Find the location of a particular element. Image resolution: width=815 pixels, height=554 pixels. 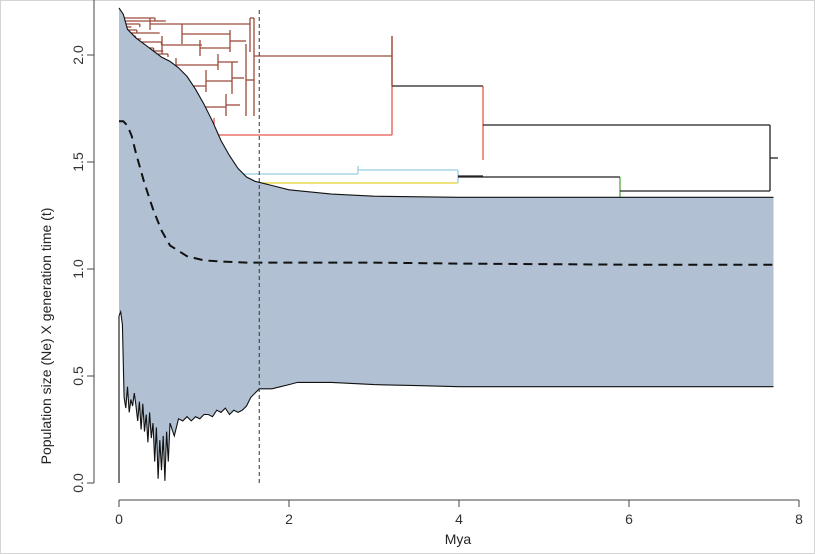

x-tick-label: 4 is located at coordinates (459, 519).